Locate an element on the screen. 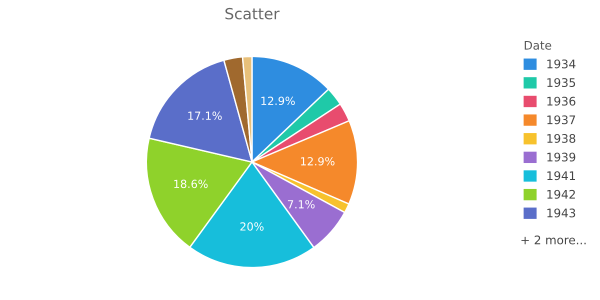 This screenshot has height=300, width=600. legend-label: 1942 is located at coordinates (561, 194).